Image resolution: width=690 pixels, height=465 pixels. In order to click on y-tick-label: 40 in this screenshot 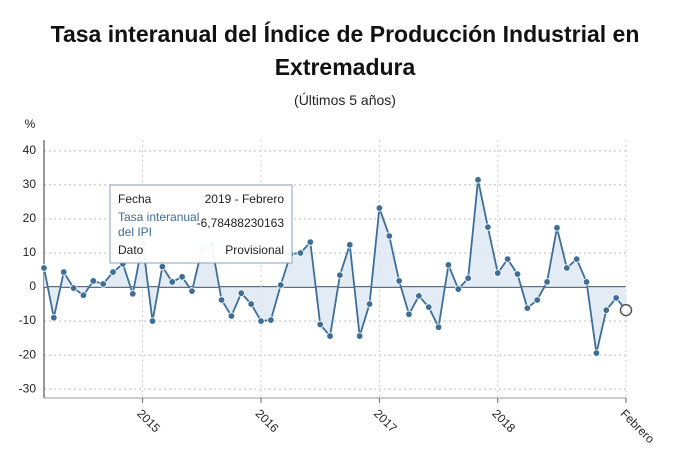, I will do `click(30, 150)`.